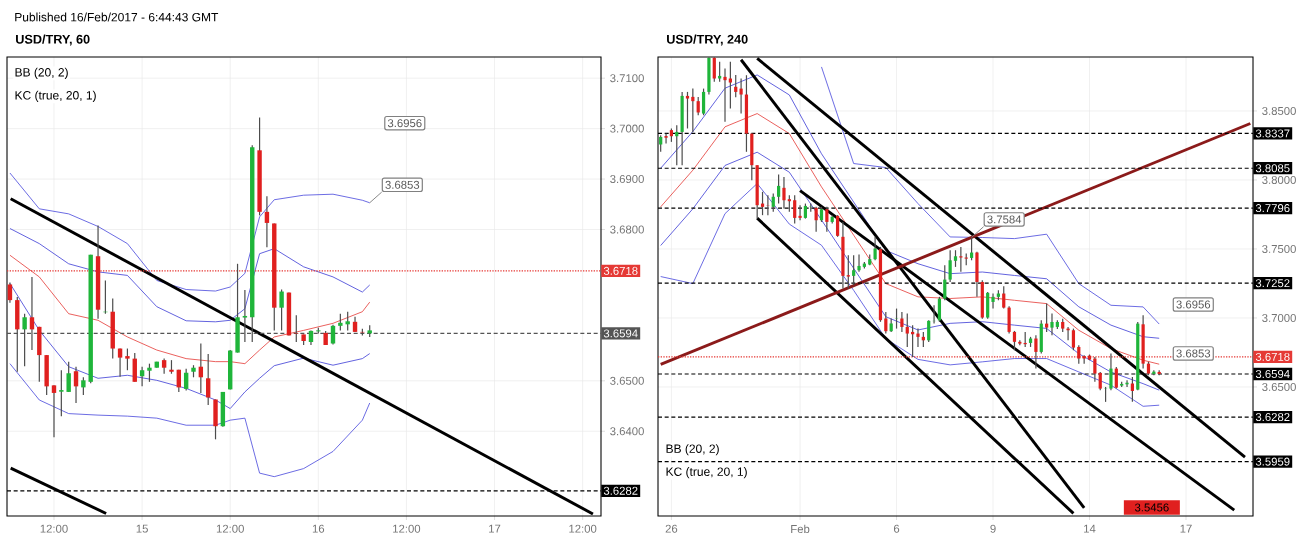  What do you see at coordinates (627, 431) in the screenshot?
I see `y-tick-label: 3.6400` at bounding box center [627, 431].